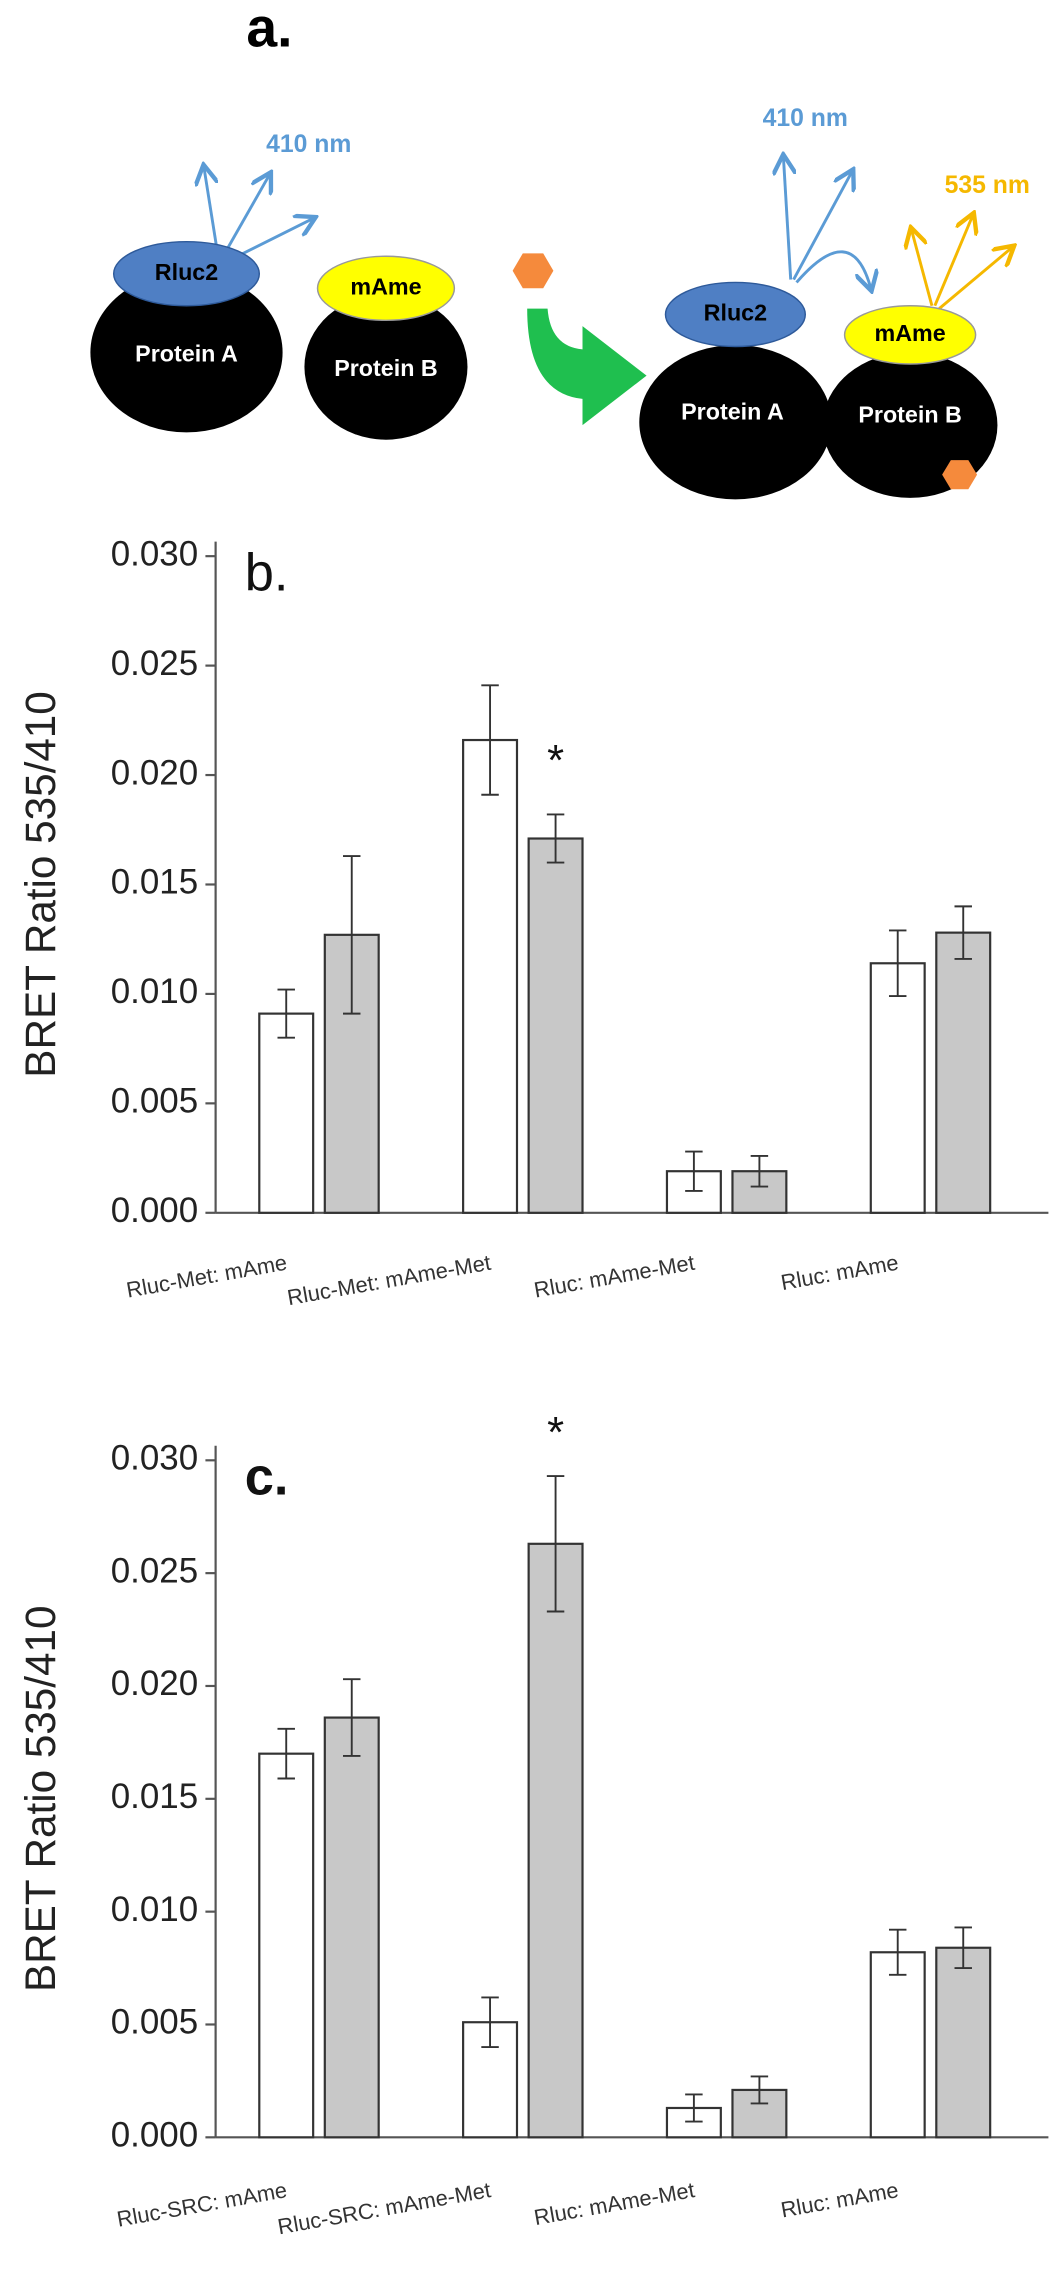 The height and width of the screenshot is (2280, 1050). I want to click on reaction-arrow, so click(587, 367).